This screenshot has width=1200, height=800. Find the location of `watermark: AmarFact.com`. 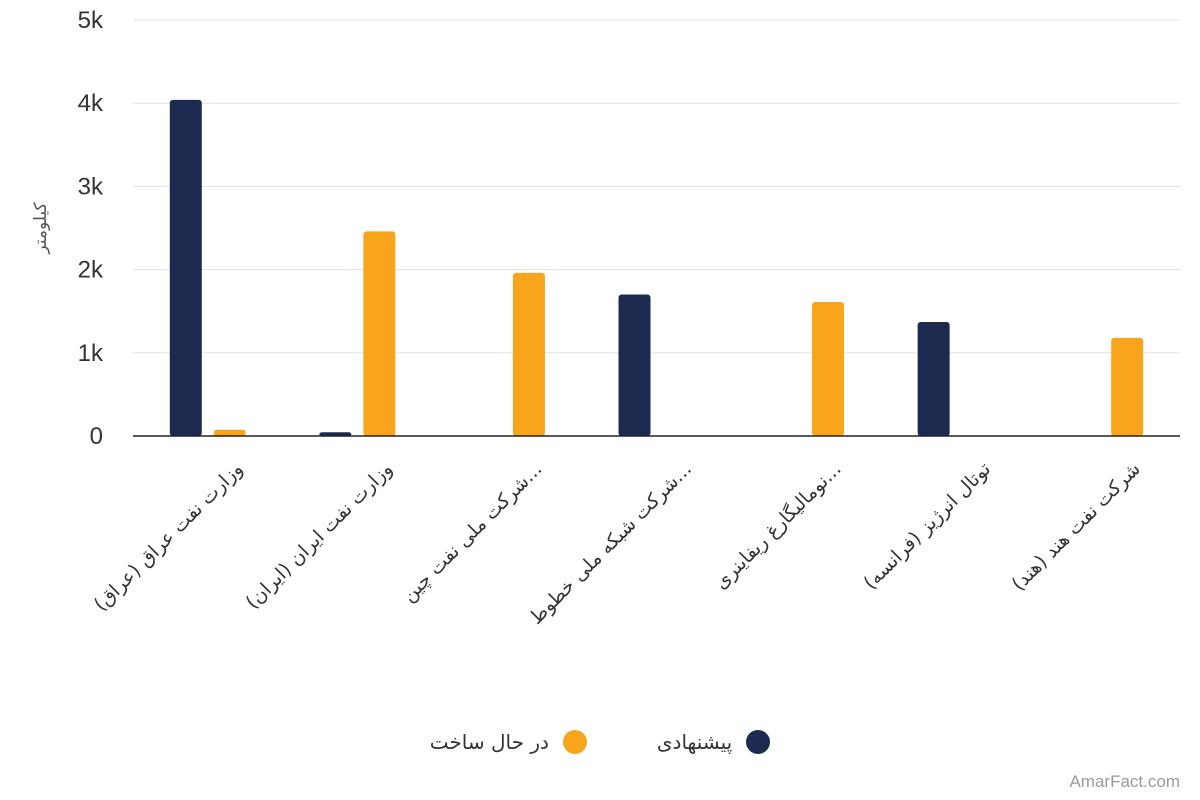

watermark: AmarFact.com is located at coordinates (1124, 781).